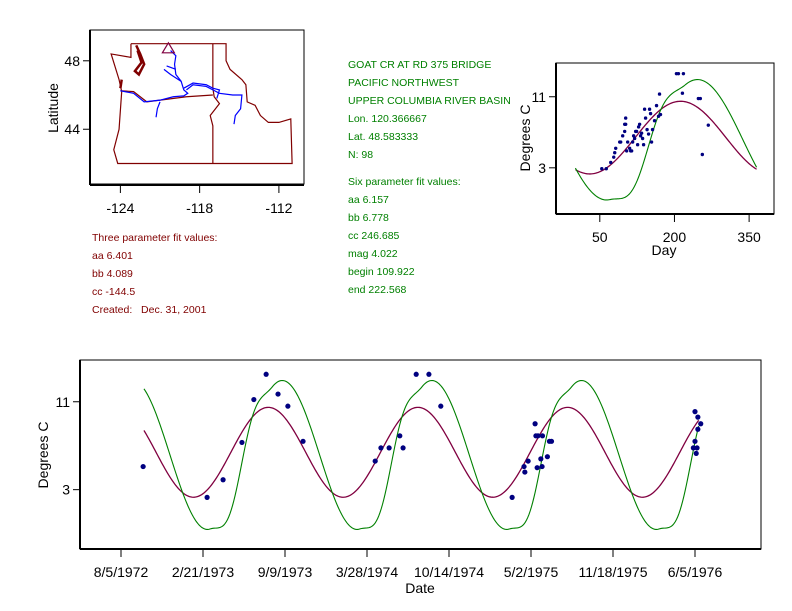 Image resolution: width=792 pixels, height=611 pixels. What do you see at coordinates (62, 402) in the screenshot?
I see `2-ytick-label: 11` at bounding box center [62, 402].